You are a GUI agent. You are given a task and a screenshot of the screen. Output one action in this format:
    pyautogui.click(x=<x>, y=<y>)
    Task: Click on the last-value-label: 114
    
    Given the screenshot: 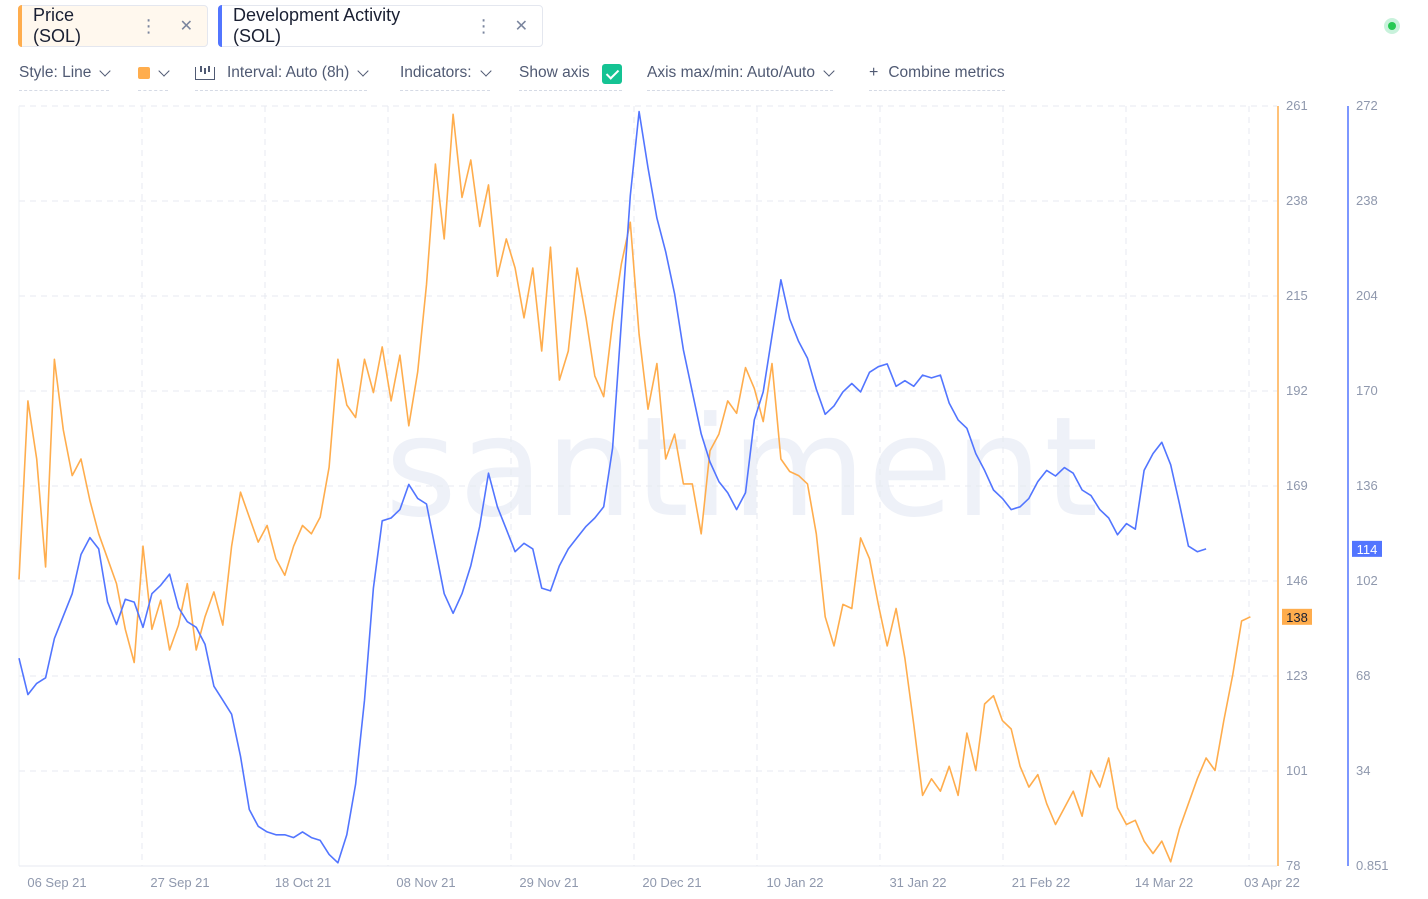 What is the action you would take?
    pyautogui.click(x=1367, y=549)
    